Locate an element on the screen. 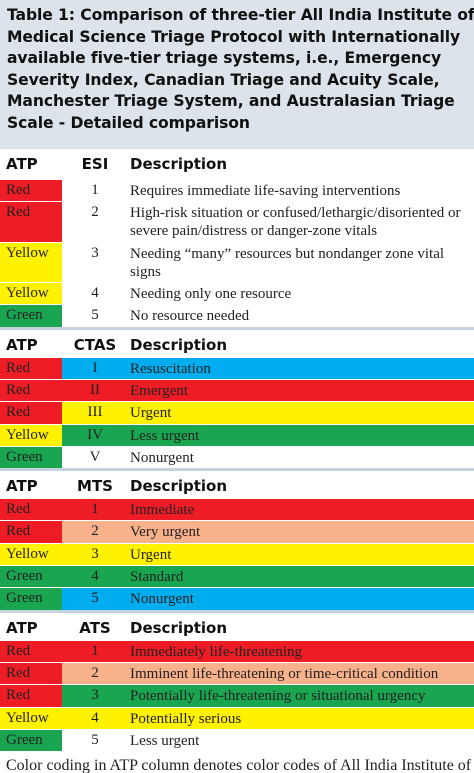 The height and width of the screenshot is (773, 474). table-row: Green 5 Less urgent is located at coordinates (237, 740).